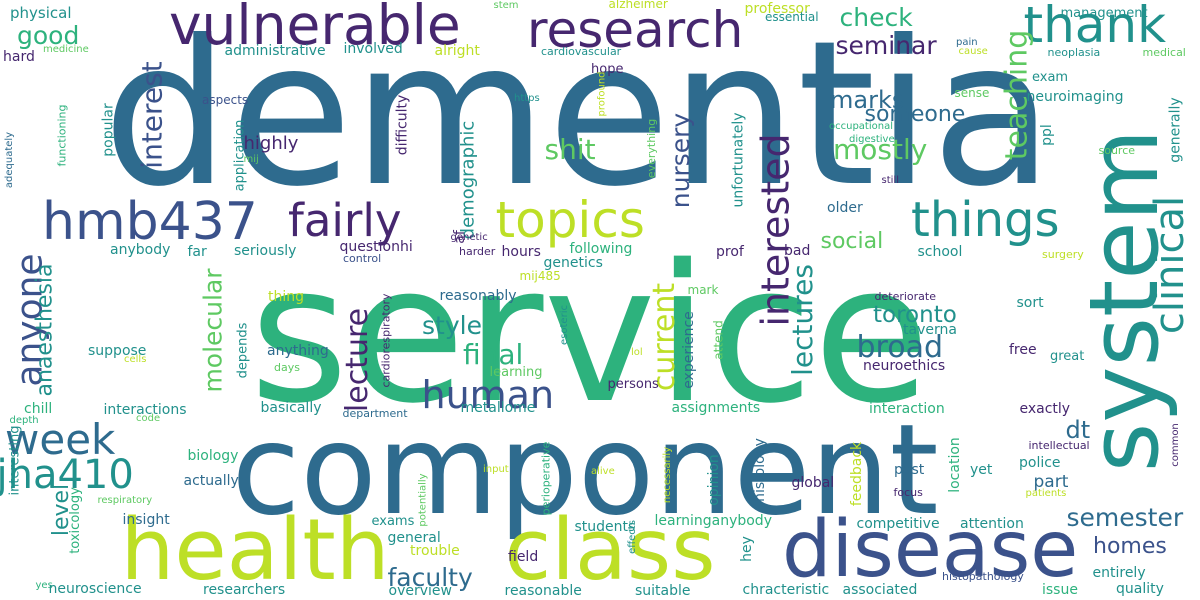 Image resolution: width=1200 pixels, height=600 pixels. What do you see at coordinates (48, 35) in the screenshot?
I see `word-good: good` at bounding box center [48, 35].